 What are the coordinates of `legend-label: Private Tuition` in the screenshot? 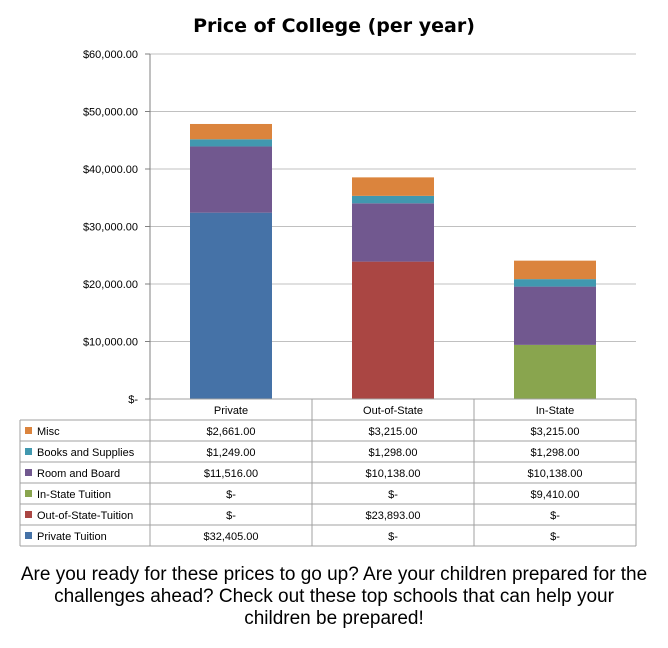 It's located at (72, 537).